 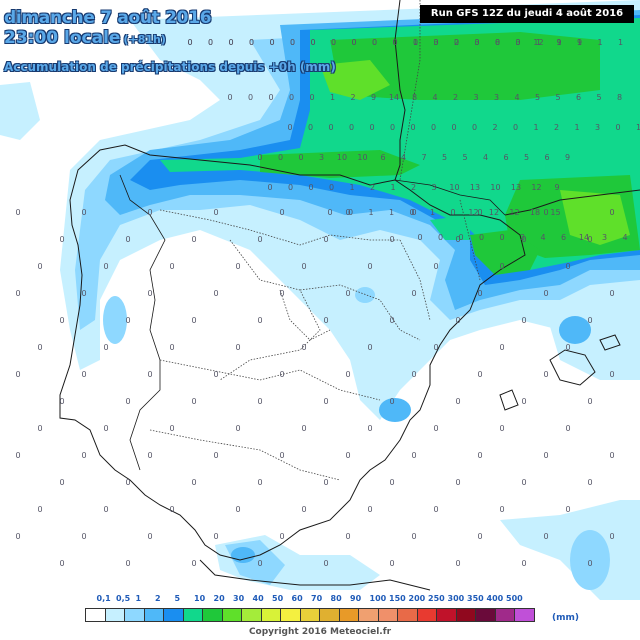 What do you see at coordinates (62, 38) in the screenshot?
I see `local-time: 23:00 locale` at bounding box center [62, 38].